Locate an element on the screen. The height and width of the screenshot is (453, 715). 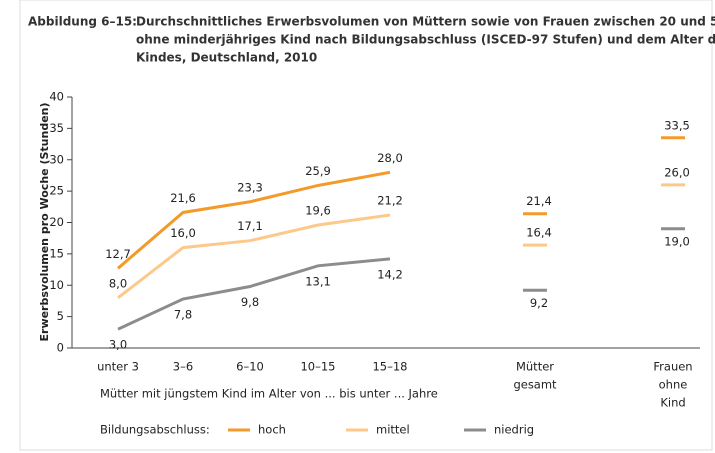
x-tick-label: Kind is located at coordinates (672, 403).